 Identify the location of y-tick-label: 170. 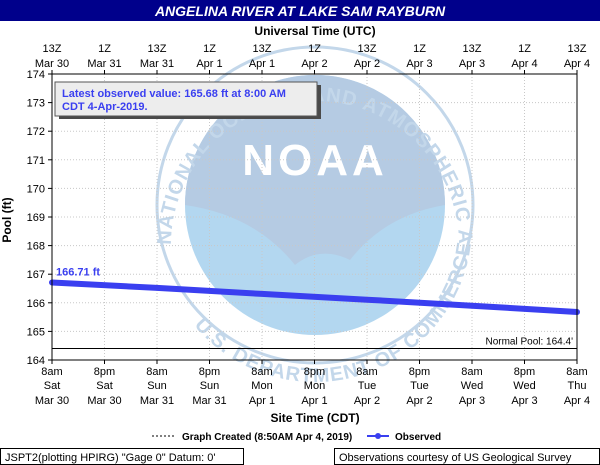
(36, 189).